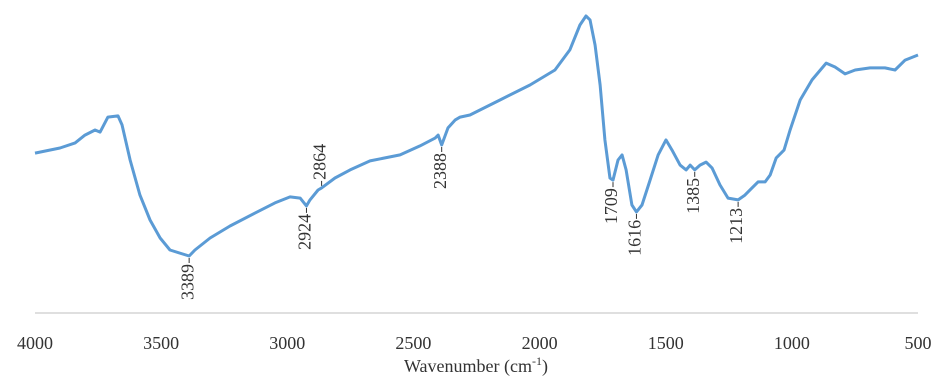 The width and height of the screenshot is (939, 383). Describe the element at coordinates (305, 232) in the screenshot. I see `annotation-label: 2924` at that location.